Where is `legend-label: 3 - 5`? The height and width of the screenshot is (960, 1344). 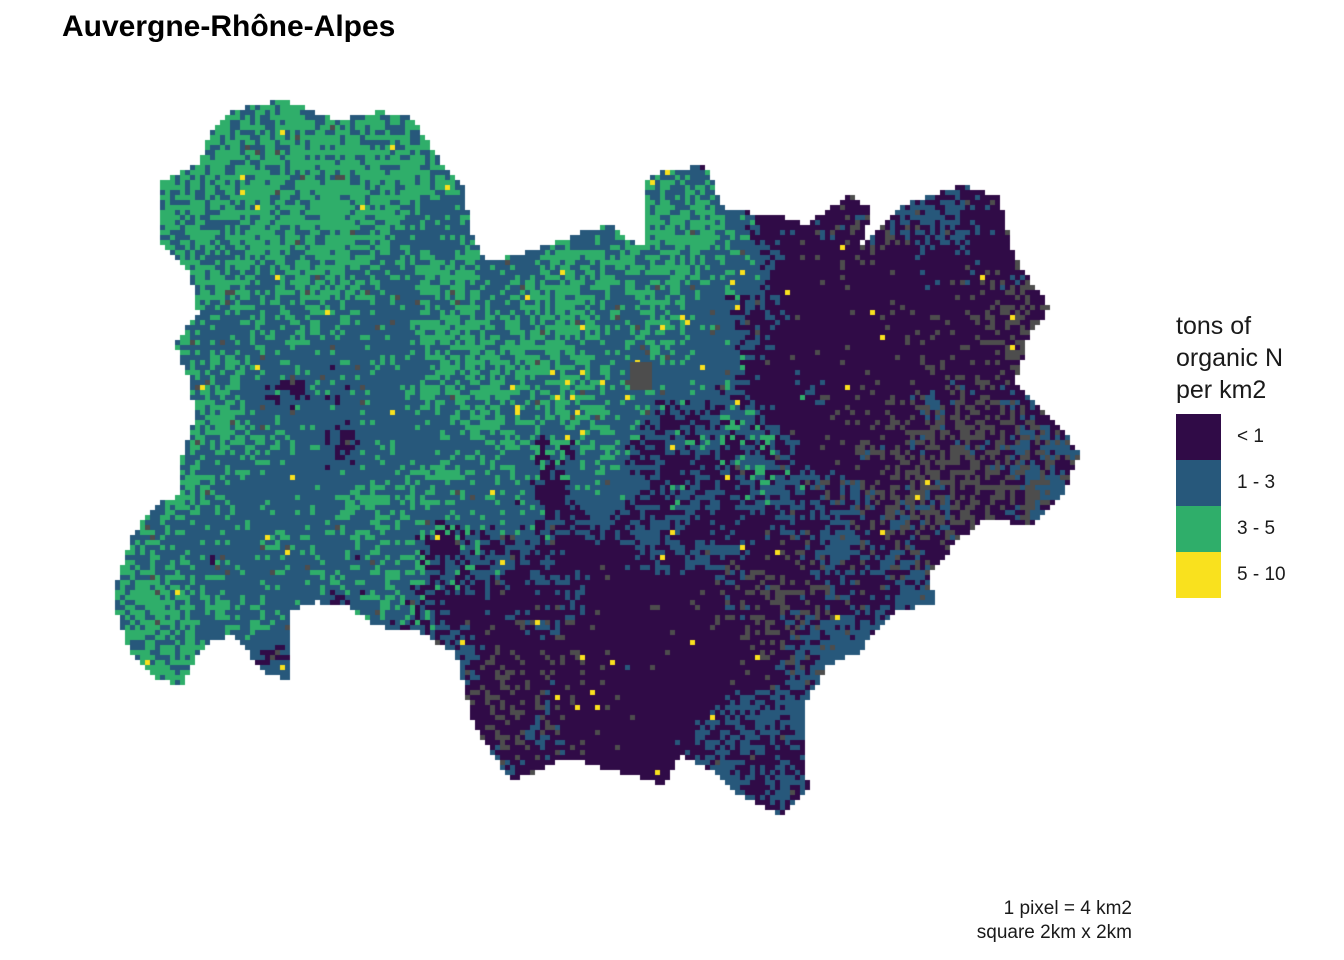 legend-label: 3 - 5 is located at coordinates (1256, 528).